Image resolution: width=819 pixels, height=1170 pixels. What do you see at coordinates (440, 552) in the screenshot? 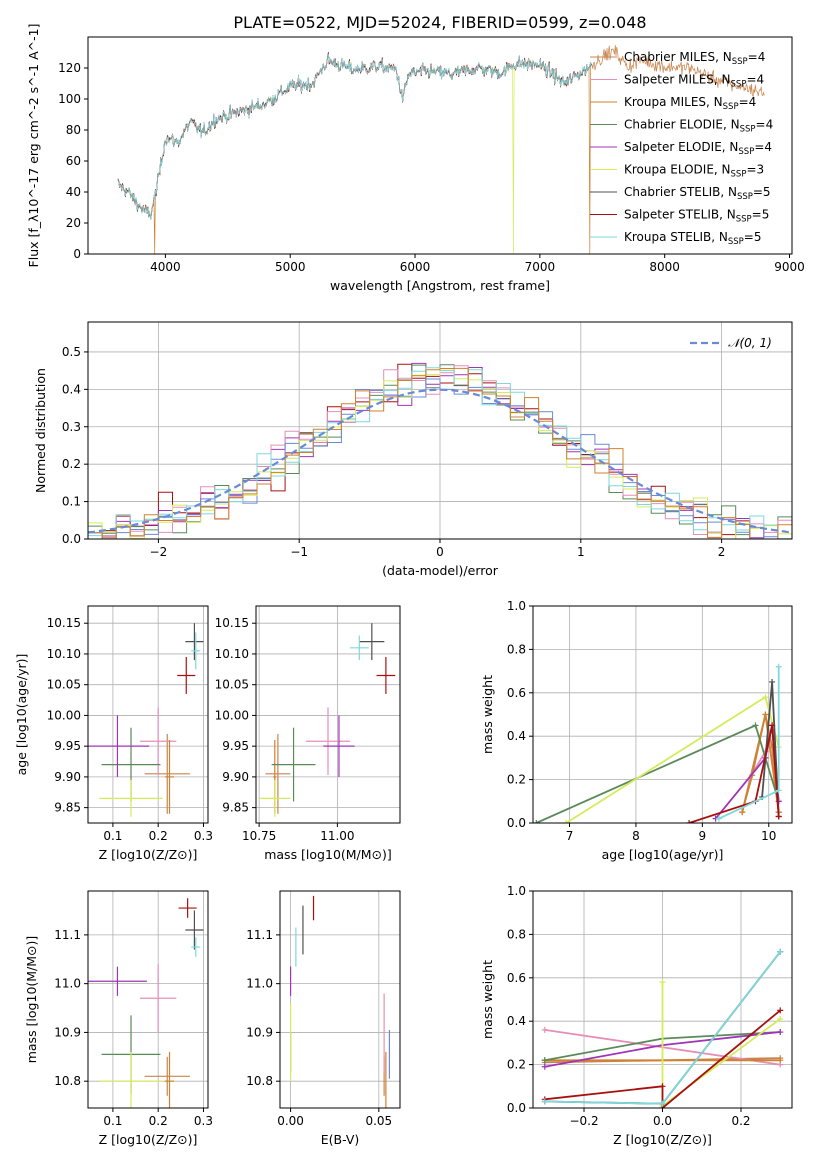
I see `x-tick-label: 0` at bounding box center [440, 552].